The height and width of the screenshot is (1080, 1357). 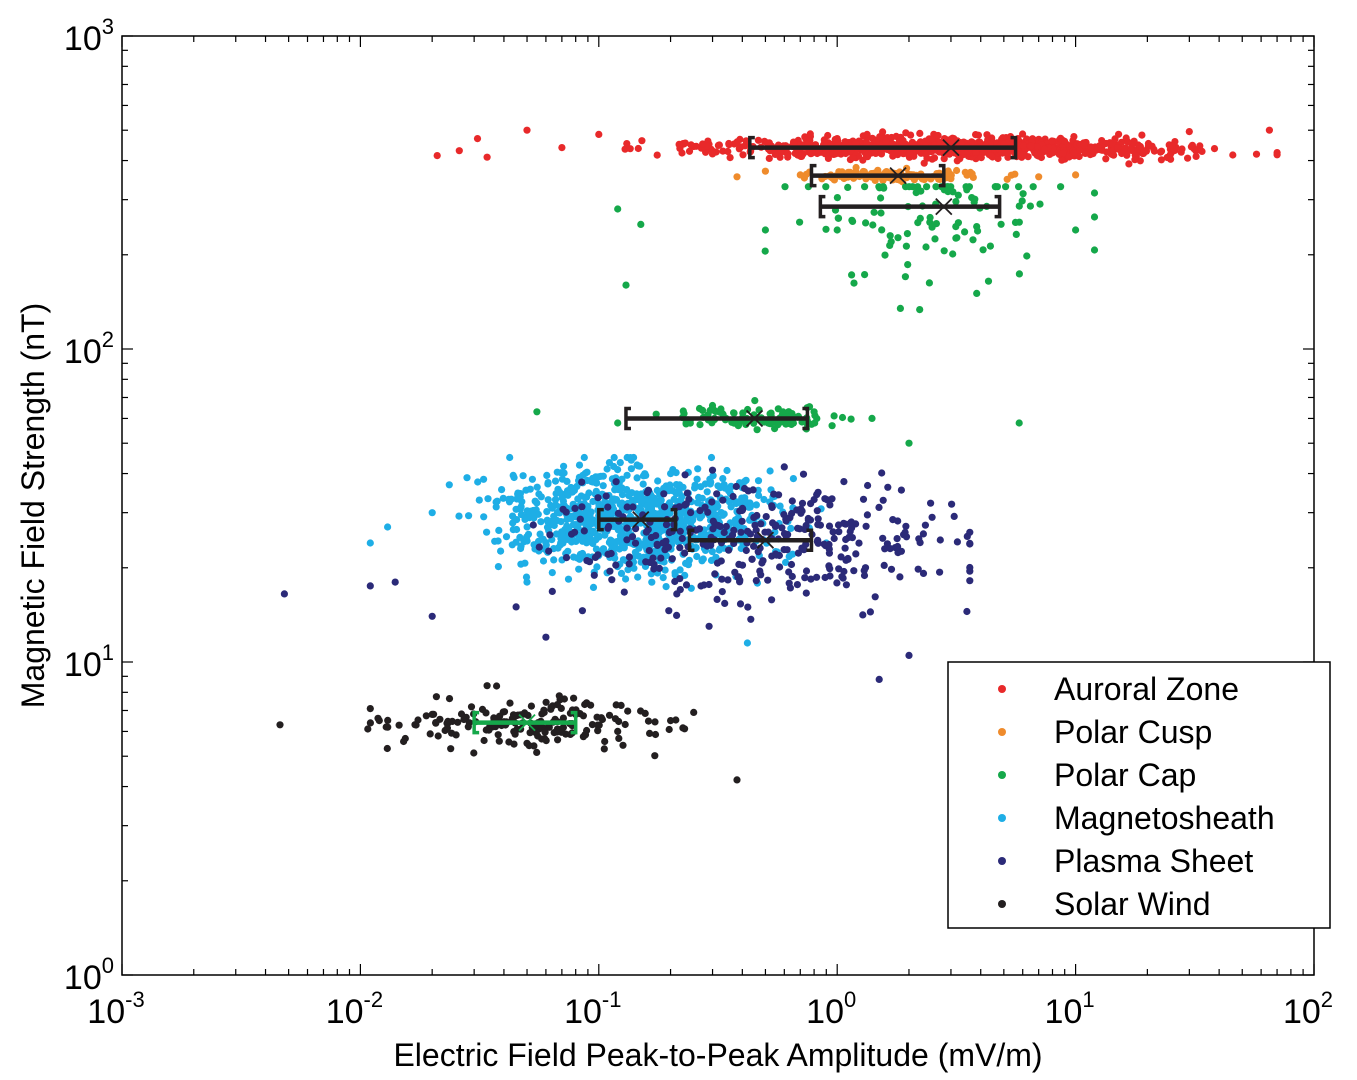 I want to click on legend-marker-magnetosheath, so click(x=1002, y=818).